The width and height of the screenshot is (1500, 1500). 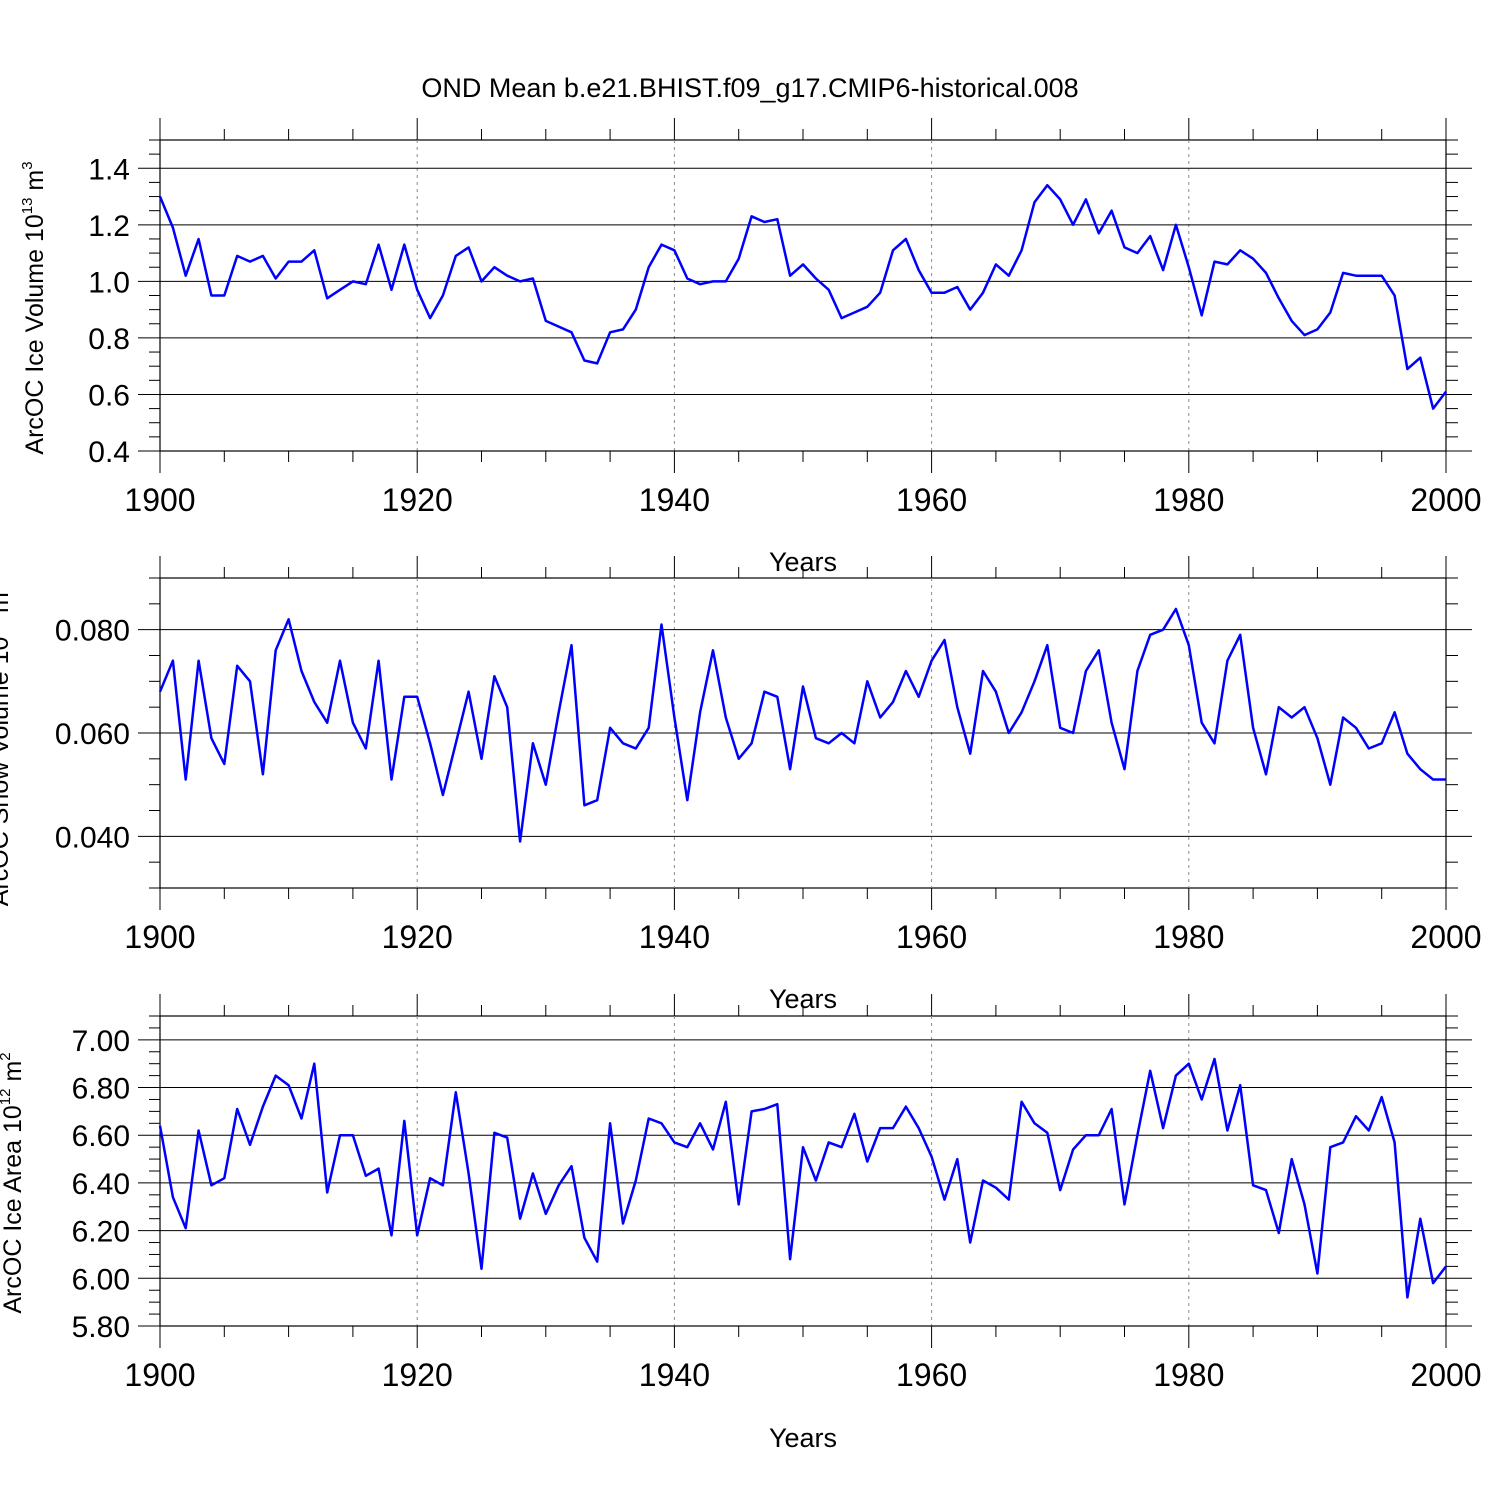 I want to click on y-axis-label-unit-power: 2, so click(x=7, y=1056).